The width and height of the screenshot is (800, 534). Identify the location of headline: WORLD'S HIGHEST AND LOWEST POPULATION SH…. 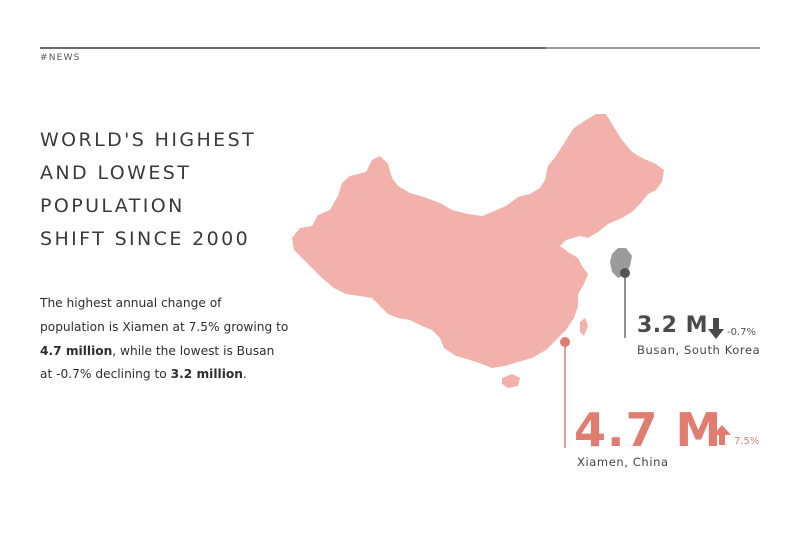
(170, 190).